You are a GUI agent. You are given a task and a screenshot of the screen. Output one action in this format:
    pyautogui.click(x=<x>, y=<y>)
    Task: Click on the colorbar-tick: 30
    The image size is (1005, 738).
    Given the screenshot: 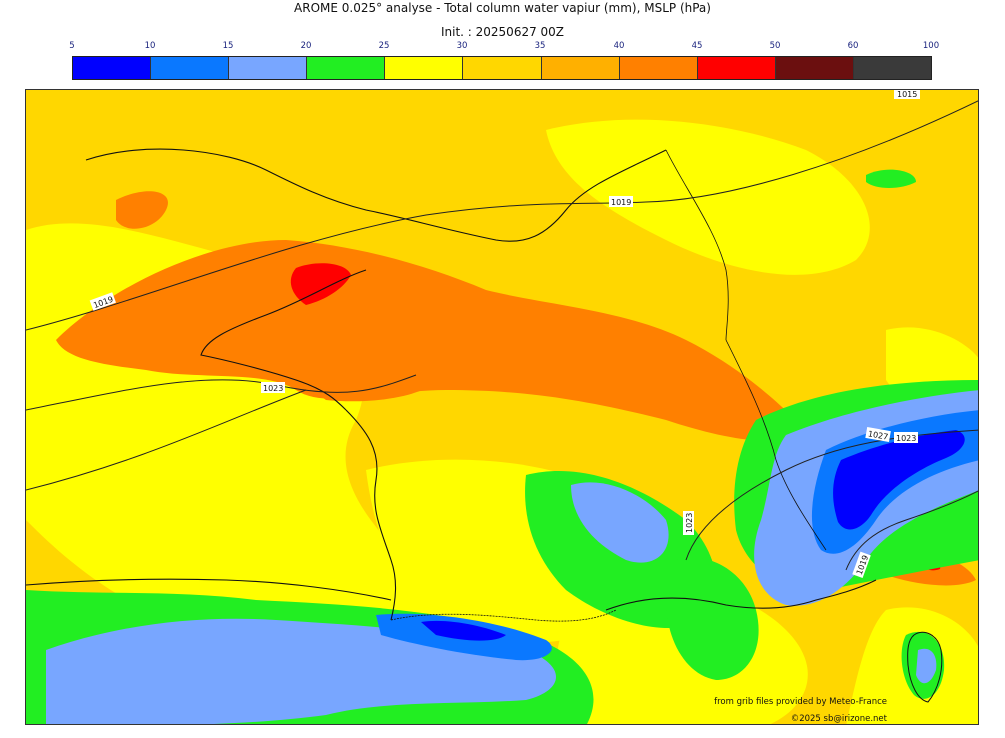 What is the action you would take?
    pyautogui.click(x=462, y=46)
    